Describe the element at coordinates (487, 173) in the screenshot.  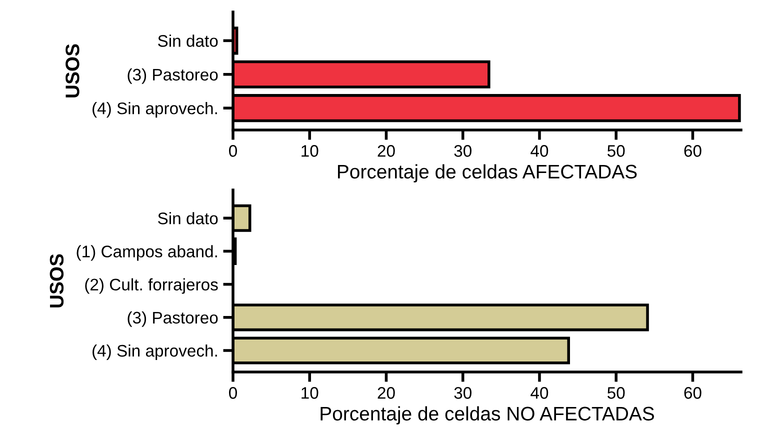
I see `x-axis-title: Porcentaje de celdas AFECTADAS` at that location.